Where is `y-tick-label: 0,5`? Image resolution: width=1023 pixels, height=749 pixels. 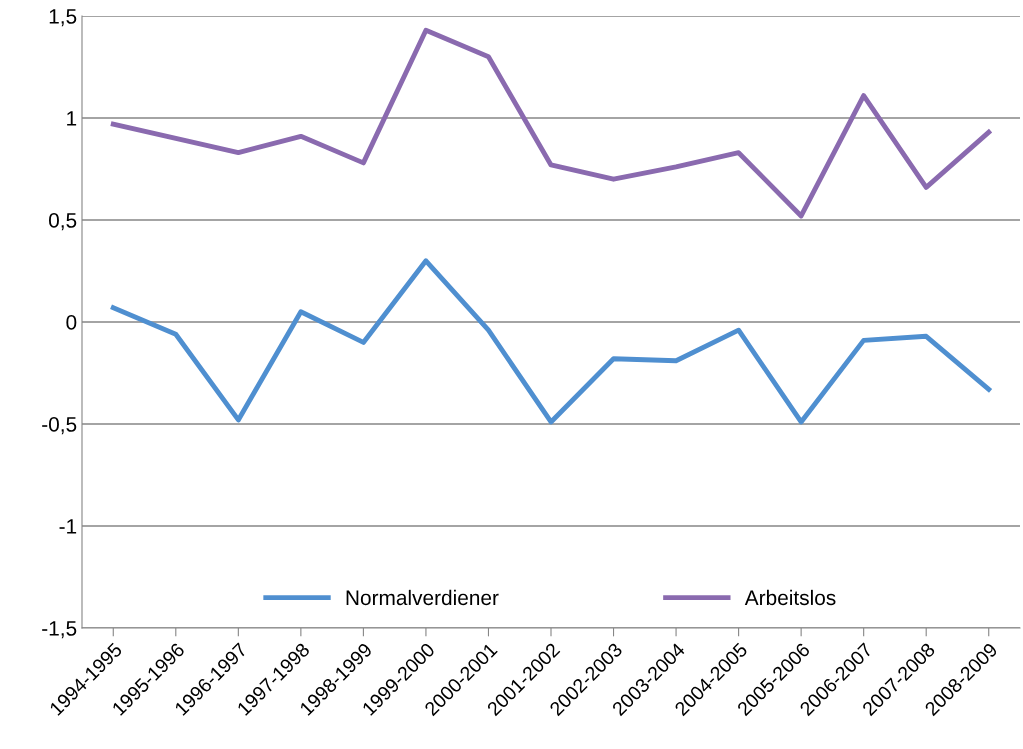 y-tick-label: 0,5 is located at coordinates (62, 222).